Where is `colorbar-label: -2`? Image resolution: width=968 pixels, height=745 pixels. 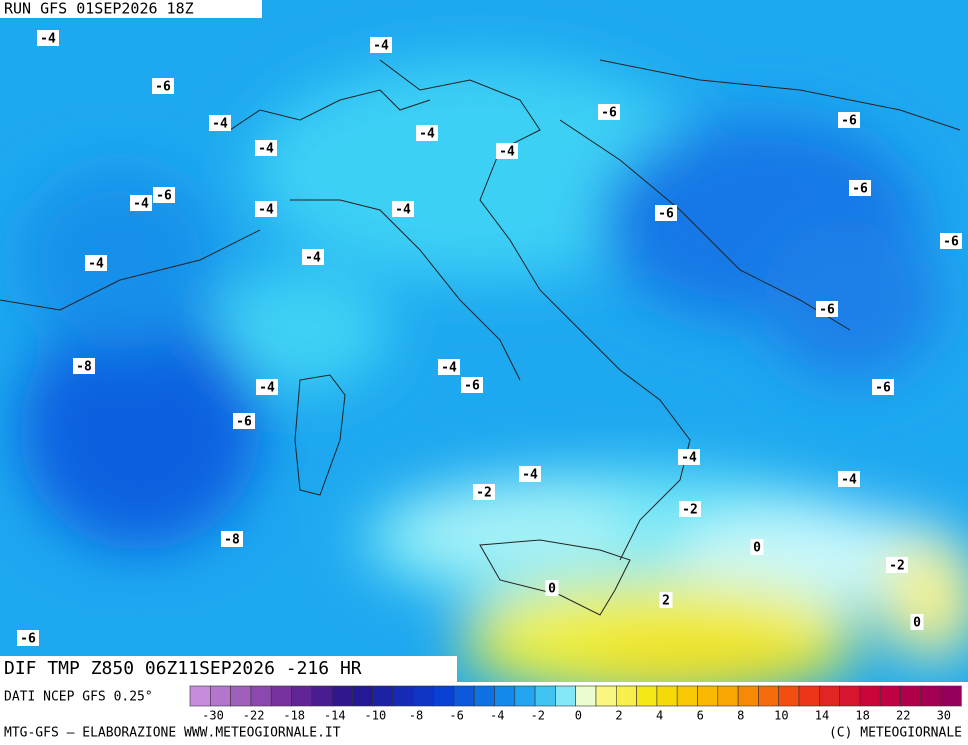 colorbar-label: -2 is located at coordinates (538, 716).